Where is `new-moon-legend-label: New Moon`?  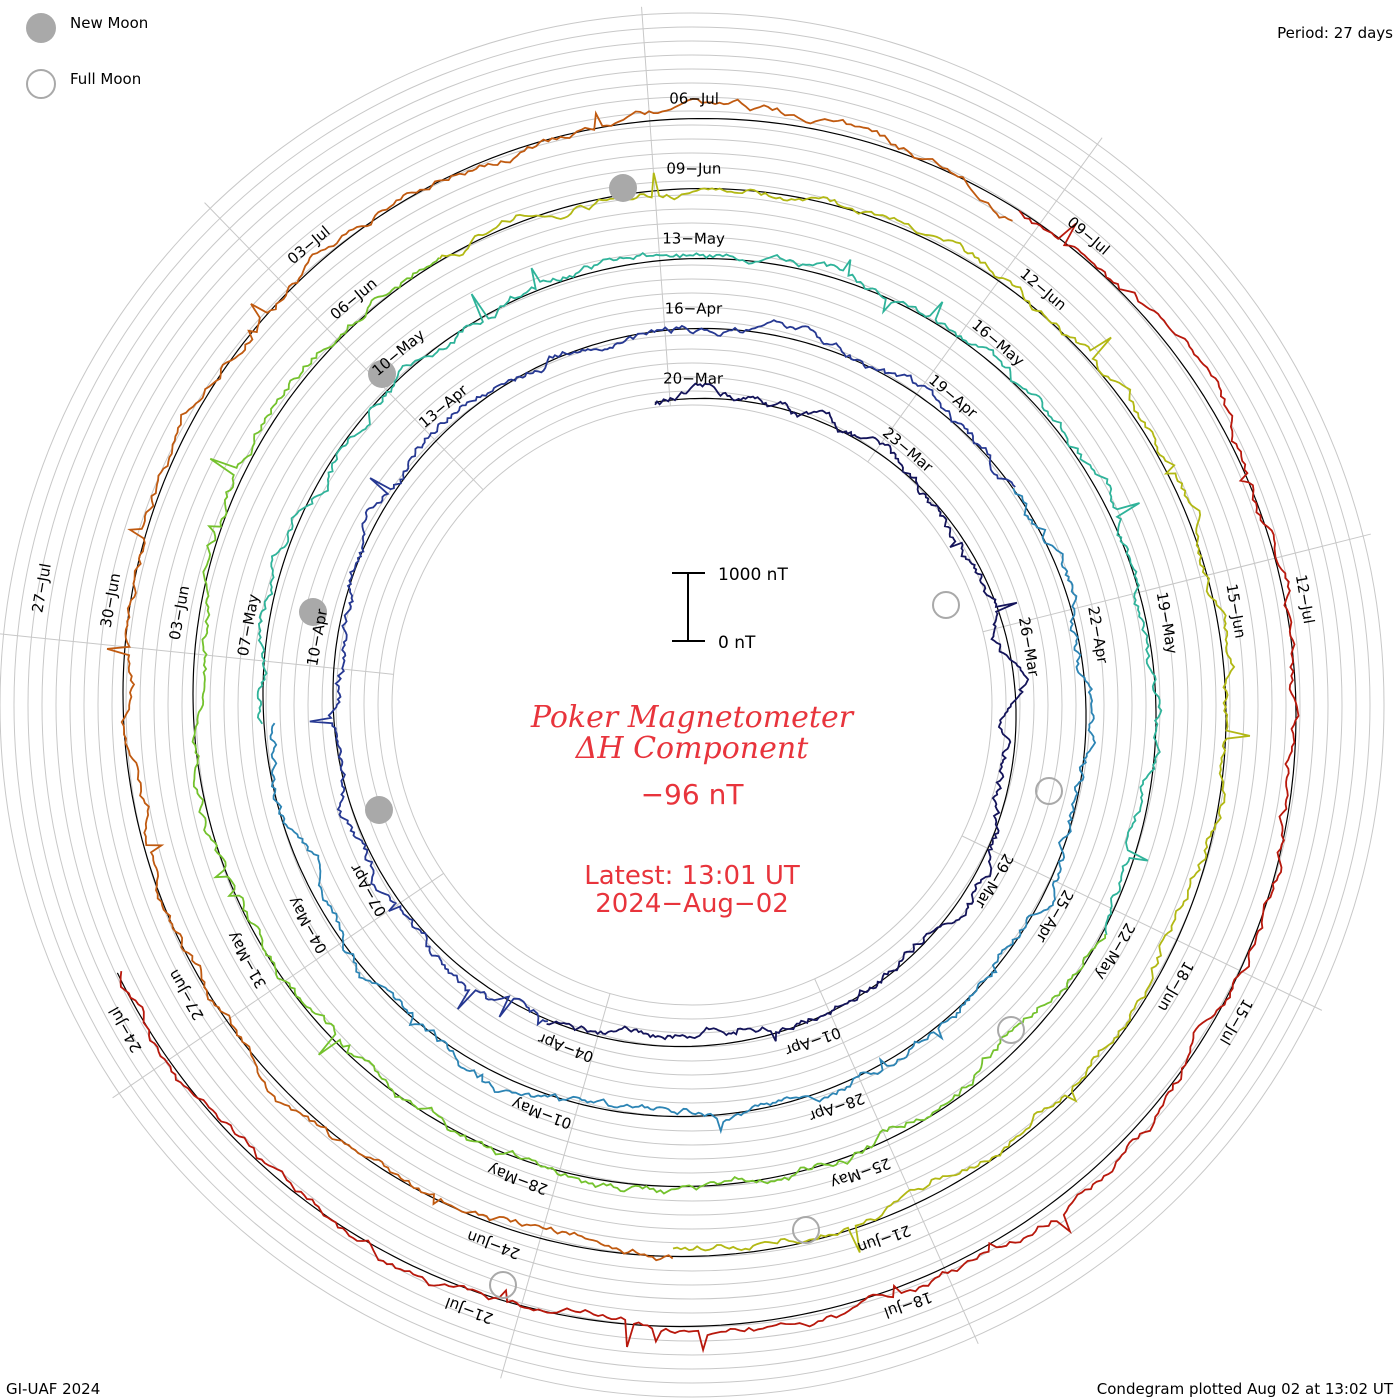
new-moon-legend-label: New Moon is located at coordinates (109, 23).